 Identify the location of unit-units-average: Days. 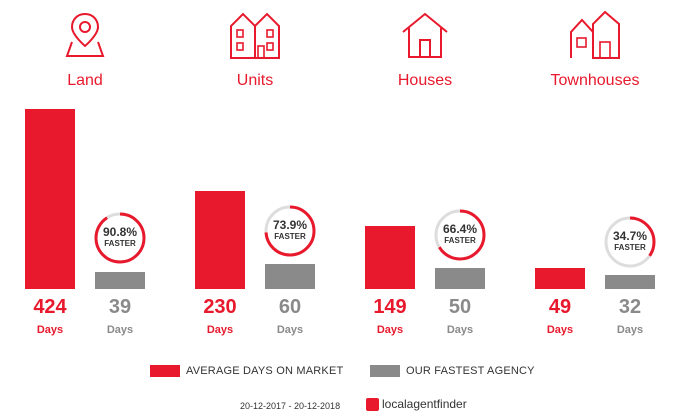
(220, 330).